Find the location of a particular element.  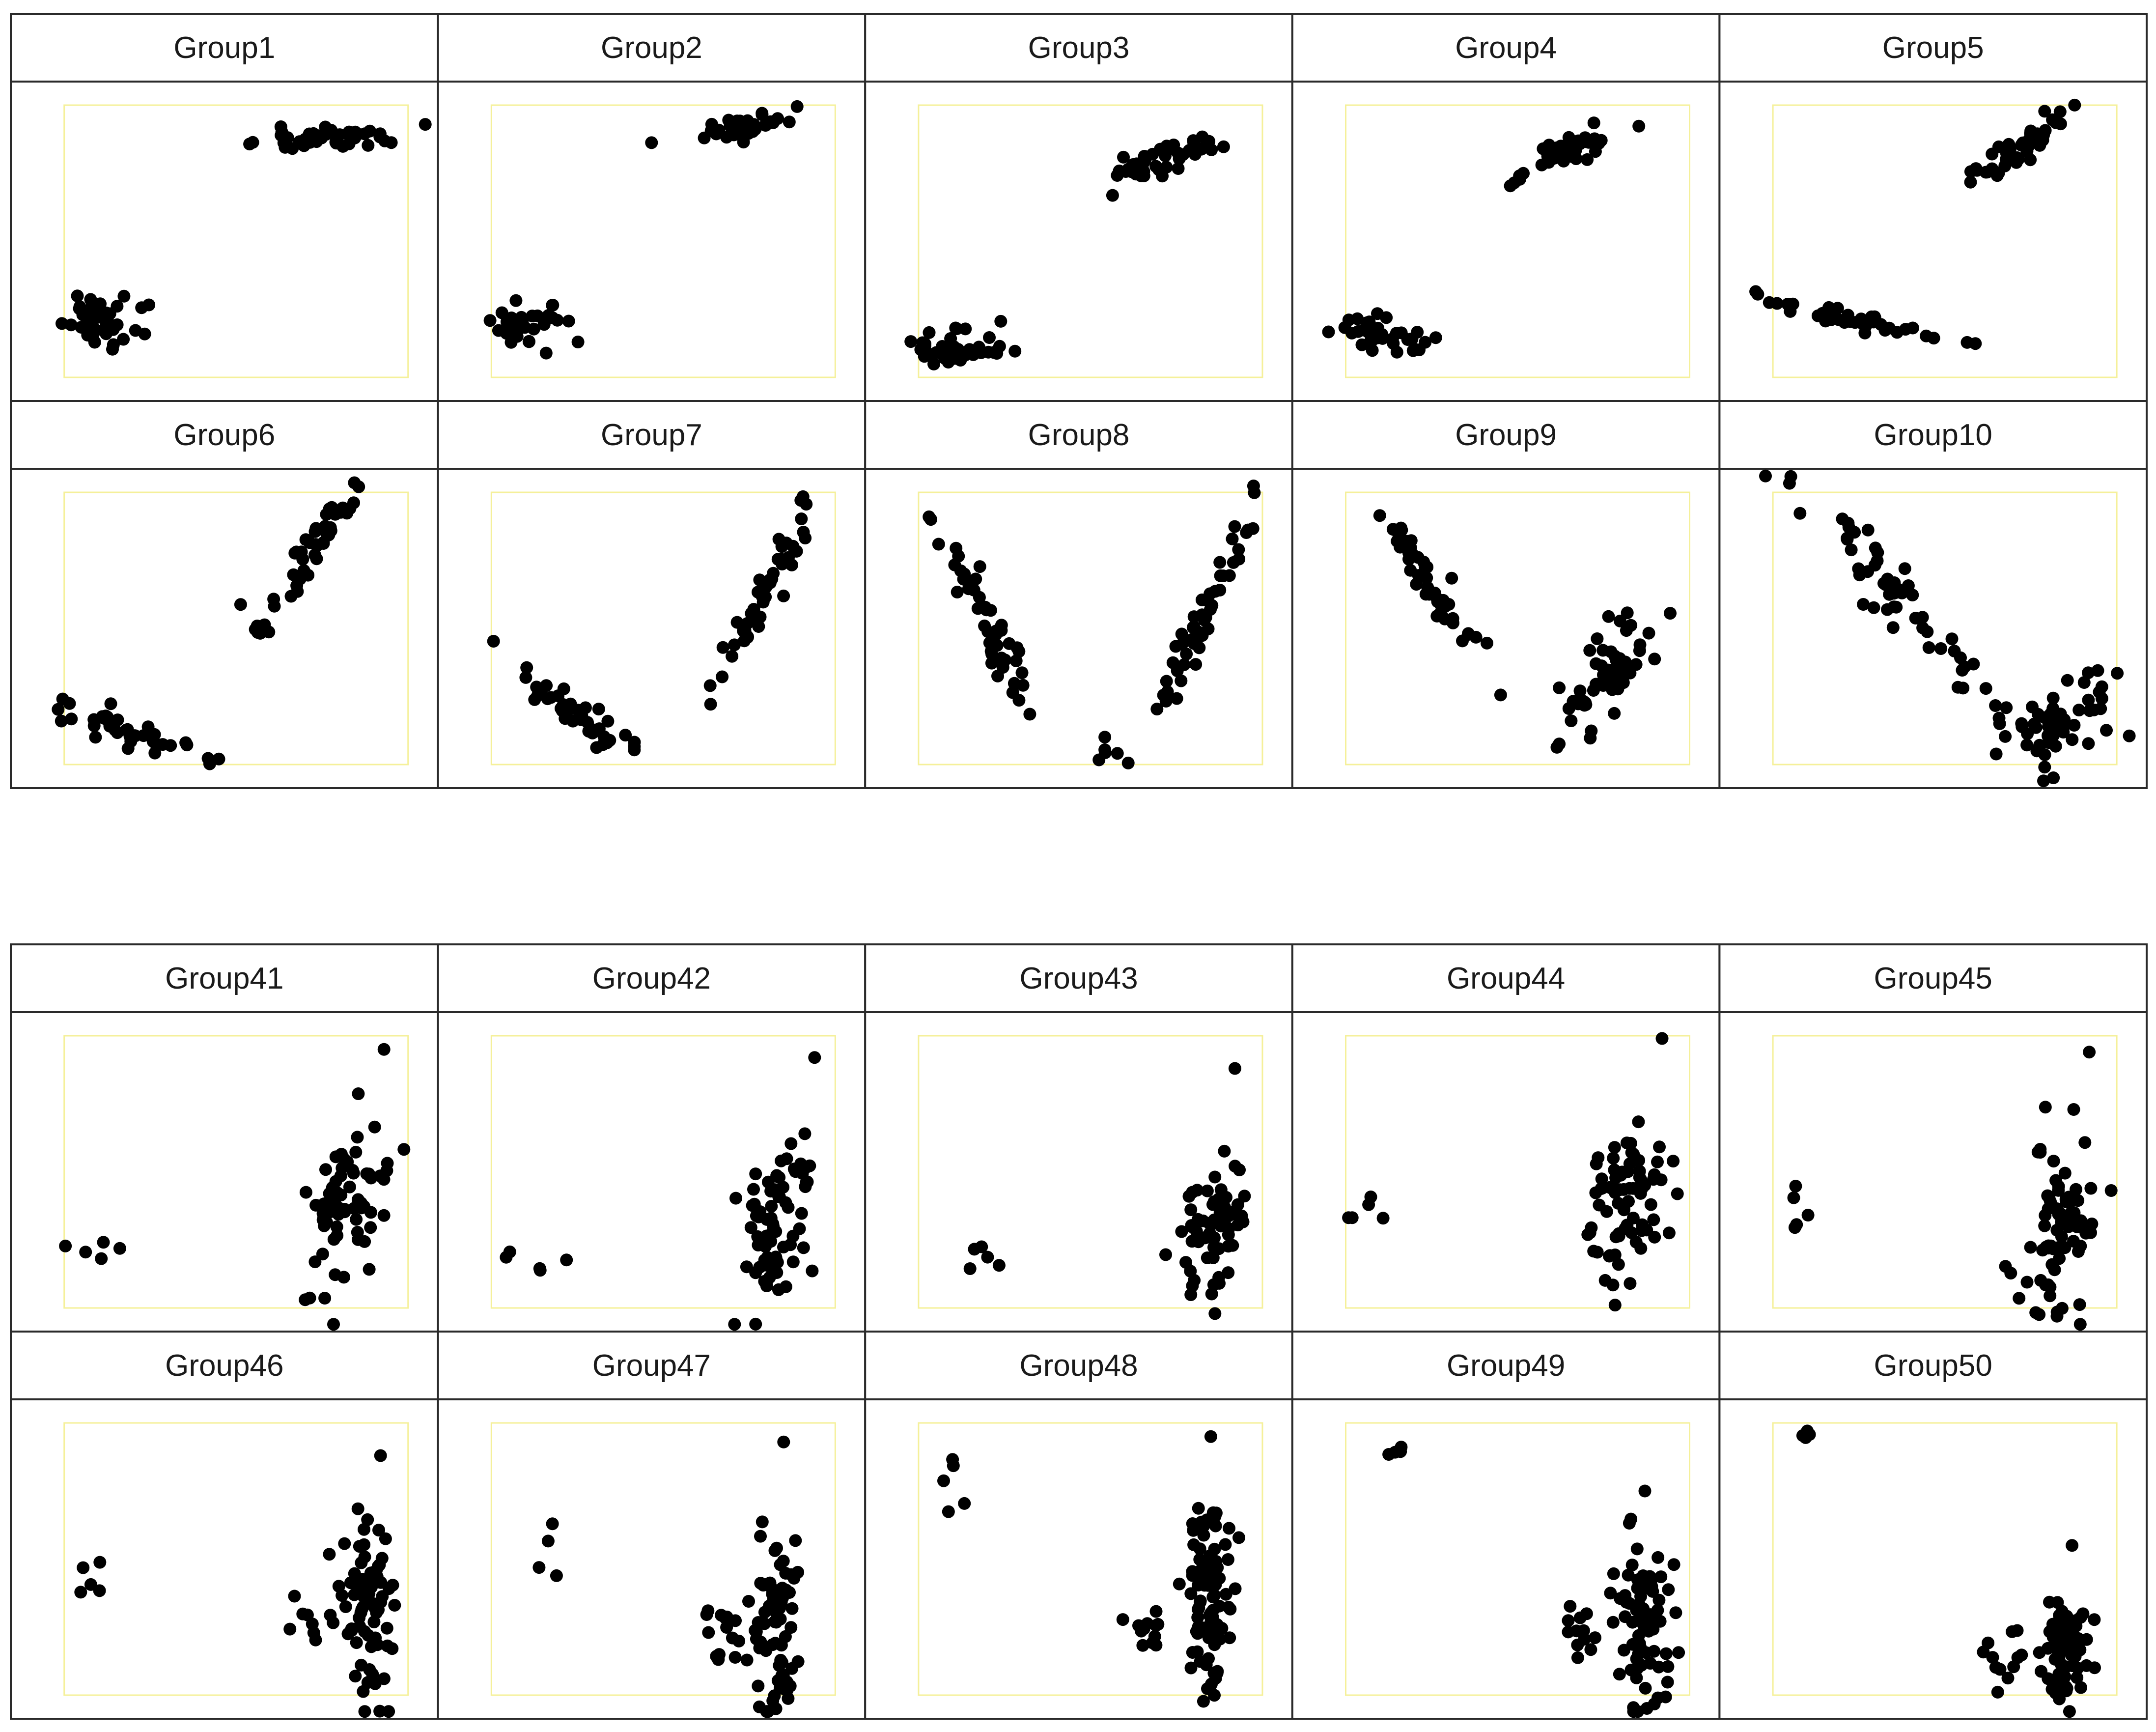

panel-title: Group47 is located at coordinates (651, 1366).